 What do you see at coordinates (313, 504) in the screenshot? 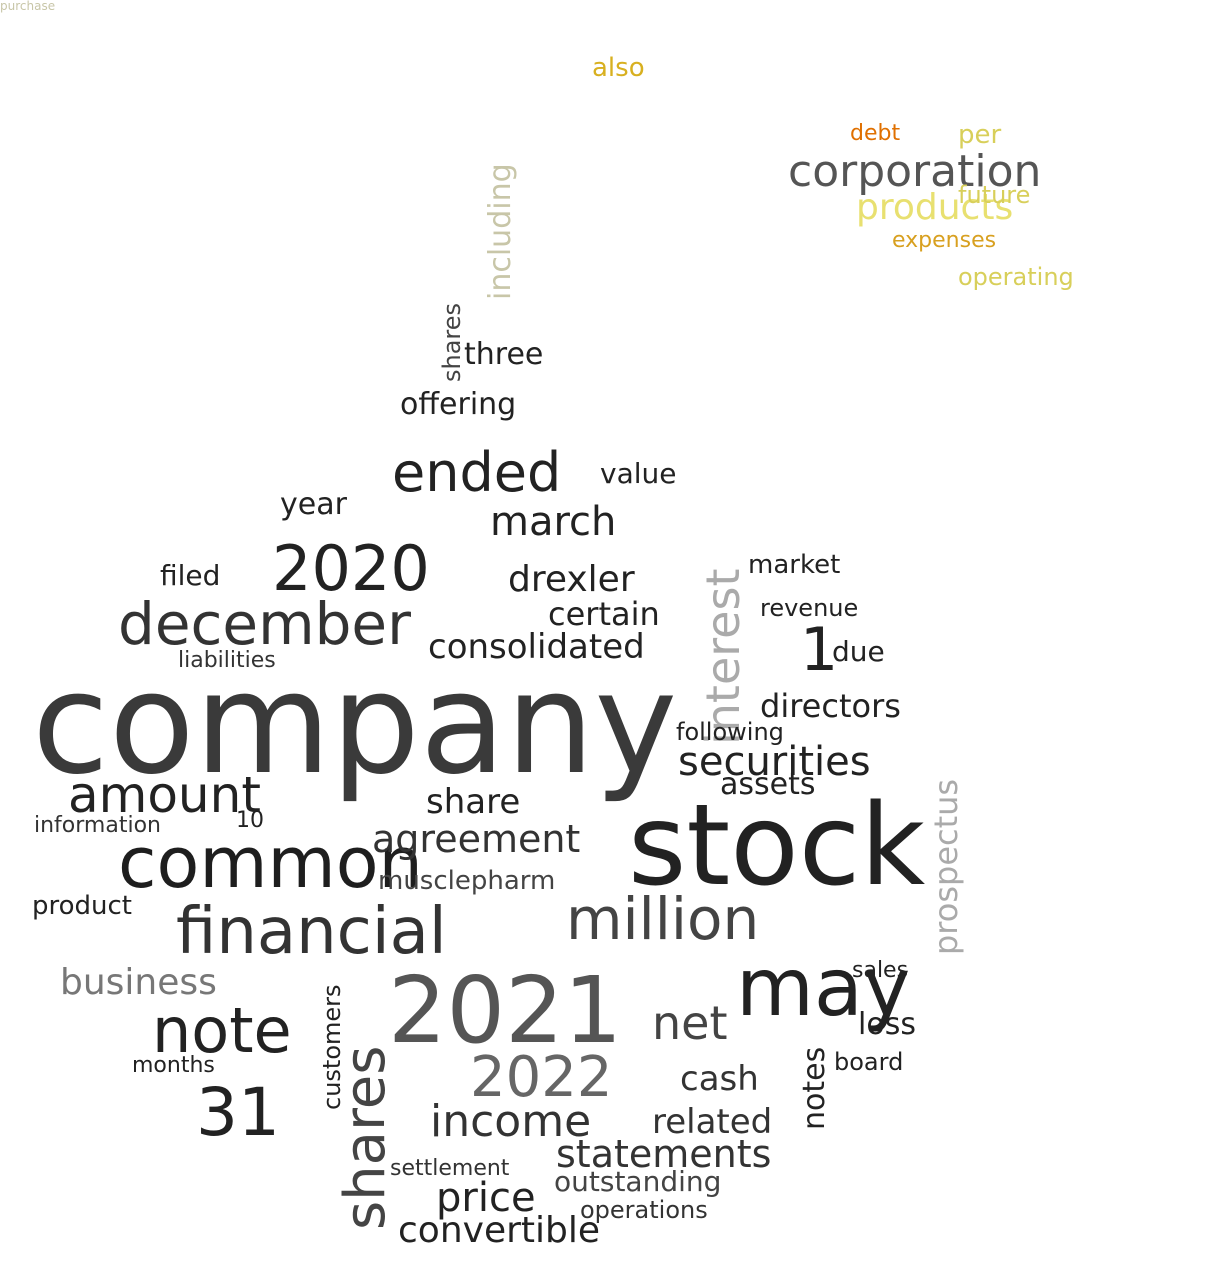
I see `word: year` at bounding box center [313, 504].